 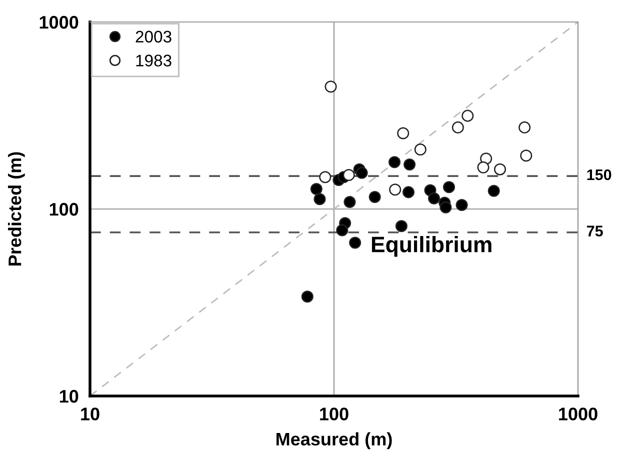 What do you see at coordinates (432, 246) in the screenshot?
I see `annotation: Equilibrium` at bounding box center [432, 246].